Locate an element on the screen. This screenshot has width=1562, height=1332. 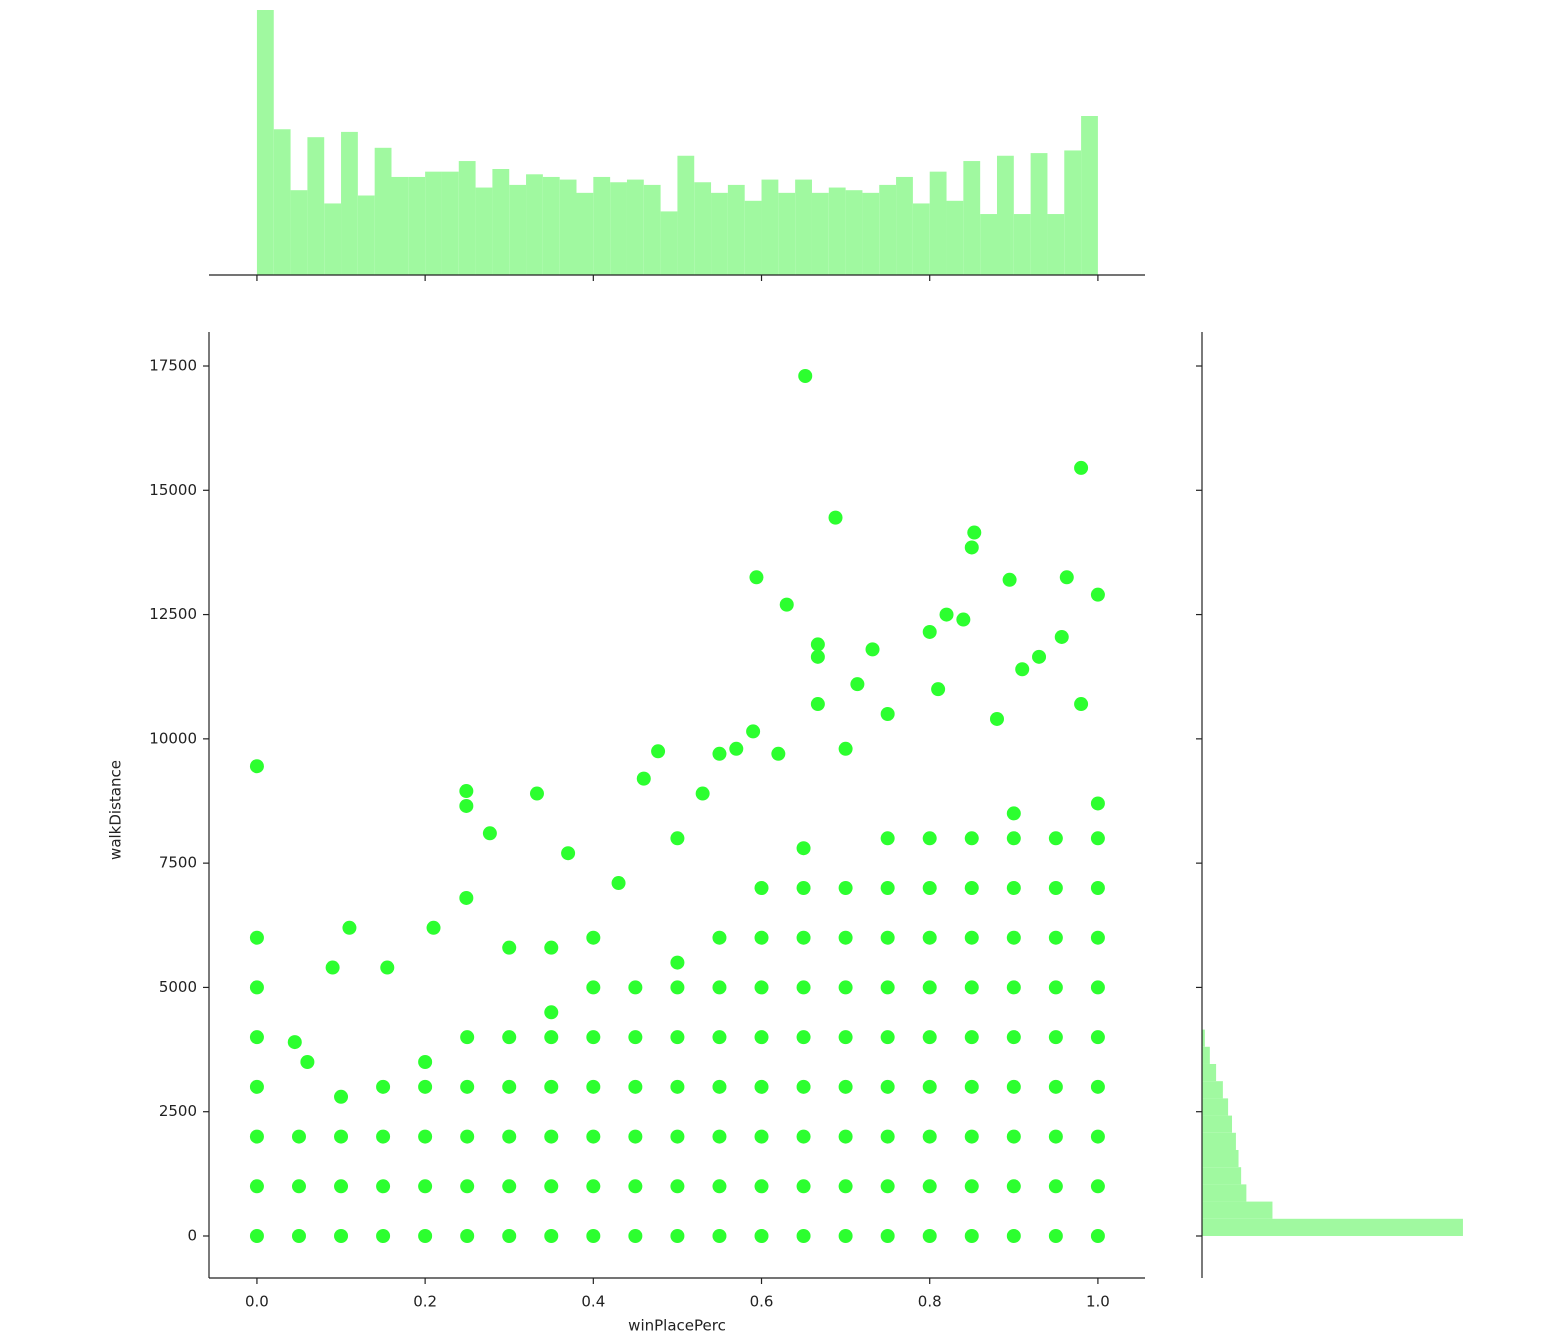
y-tick-label: 17500 is located at coordinates (173, 366).